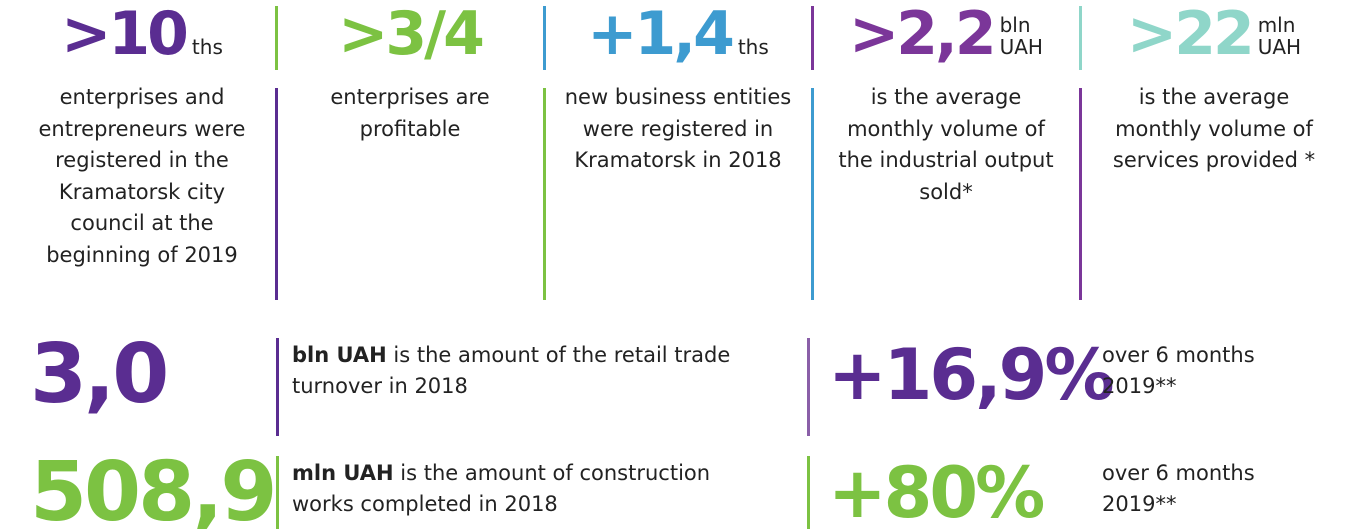 The height and width of the screenshot is (529, 1361). Describe the element at coordinates (1015, 25) in the screenshot. I see `stat-unit-line: bln` at that location.